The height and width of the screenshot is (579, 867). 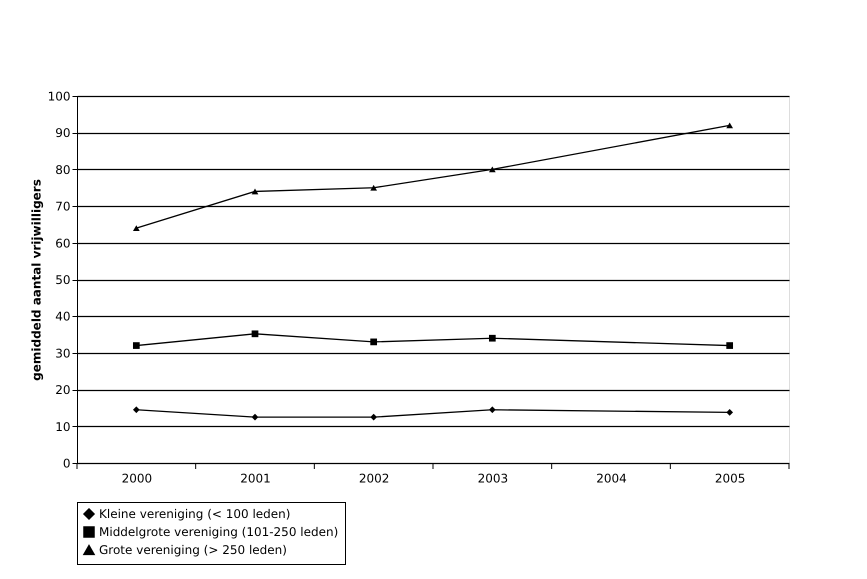 I want to click on legend-label: Kleine vereniging (< 100 leden), so click(x=194, y=514).